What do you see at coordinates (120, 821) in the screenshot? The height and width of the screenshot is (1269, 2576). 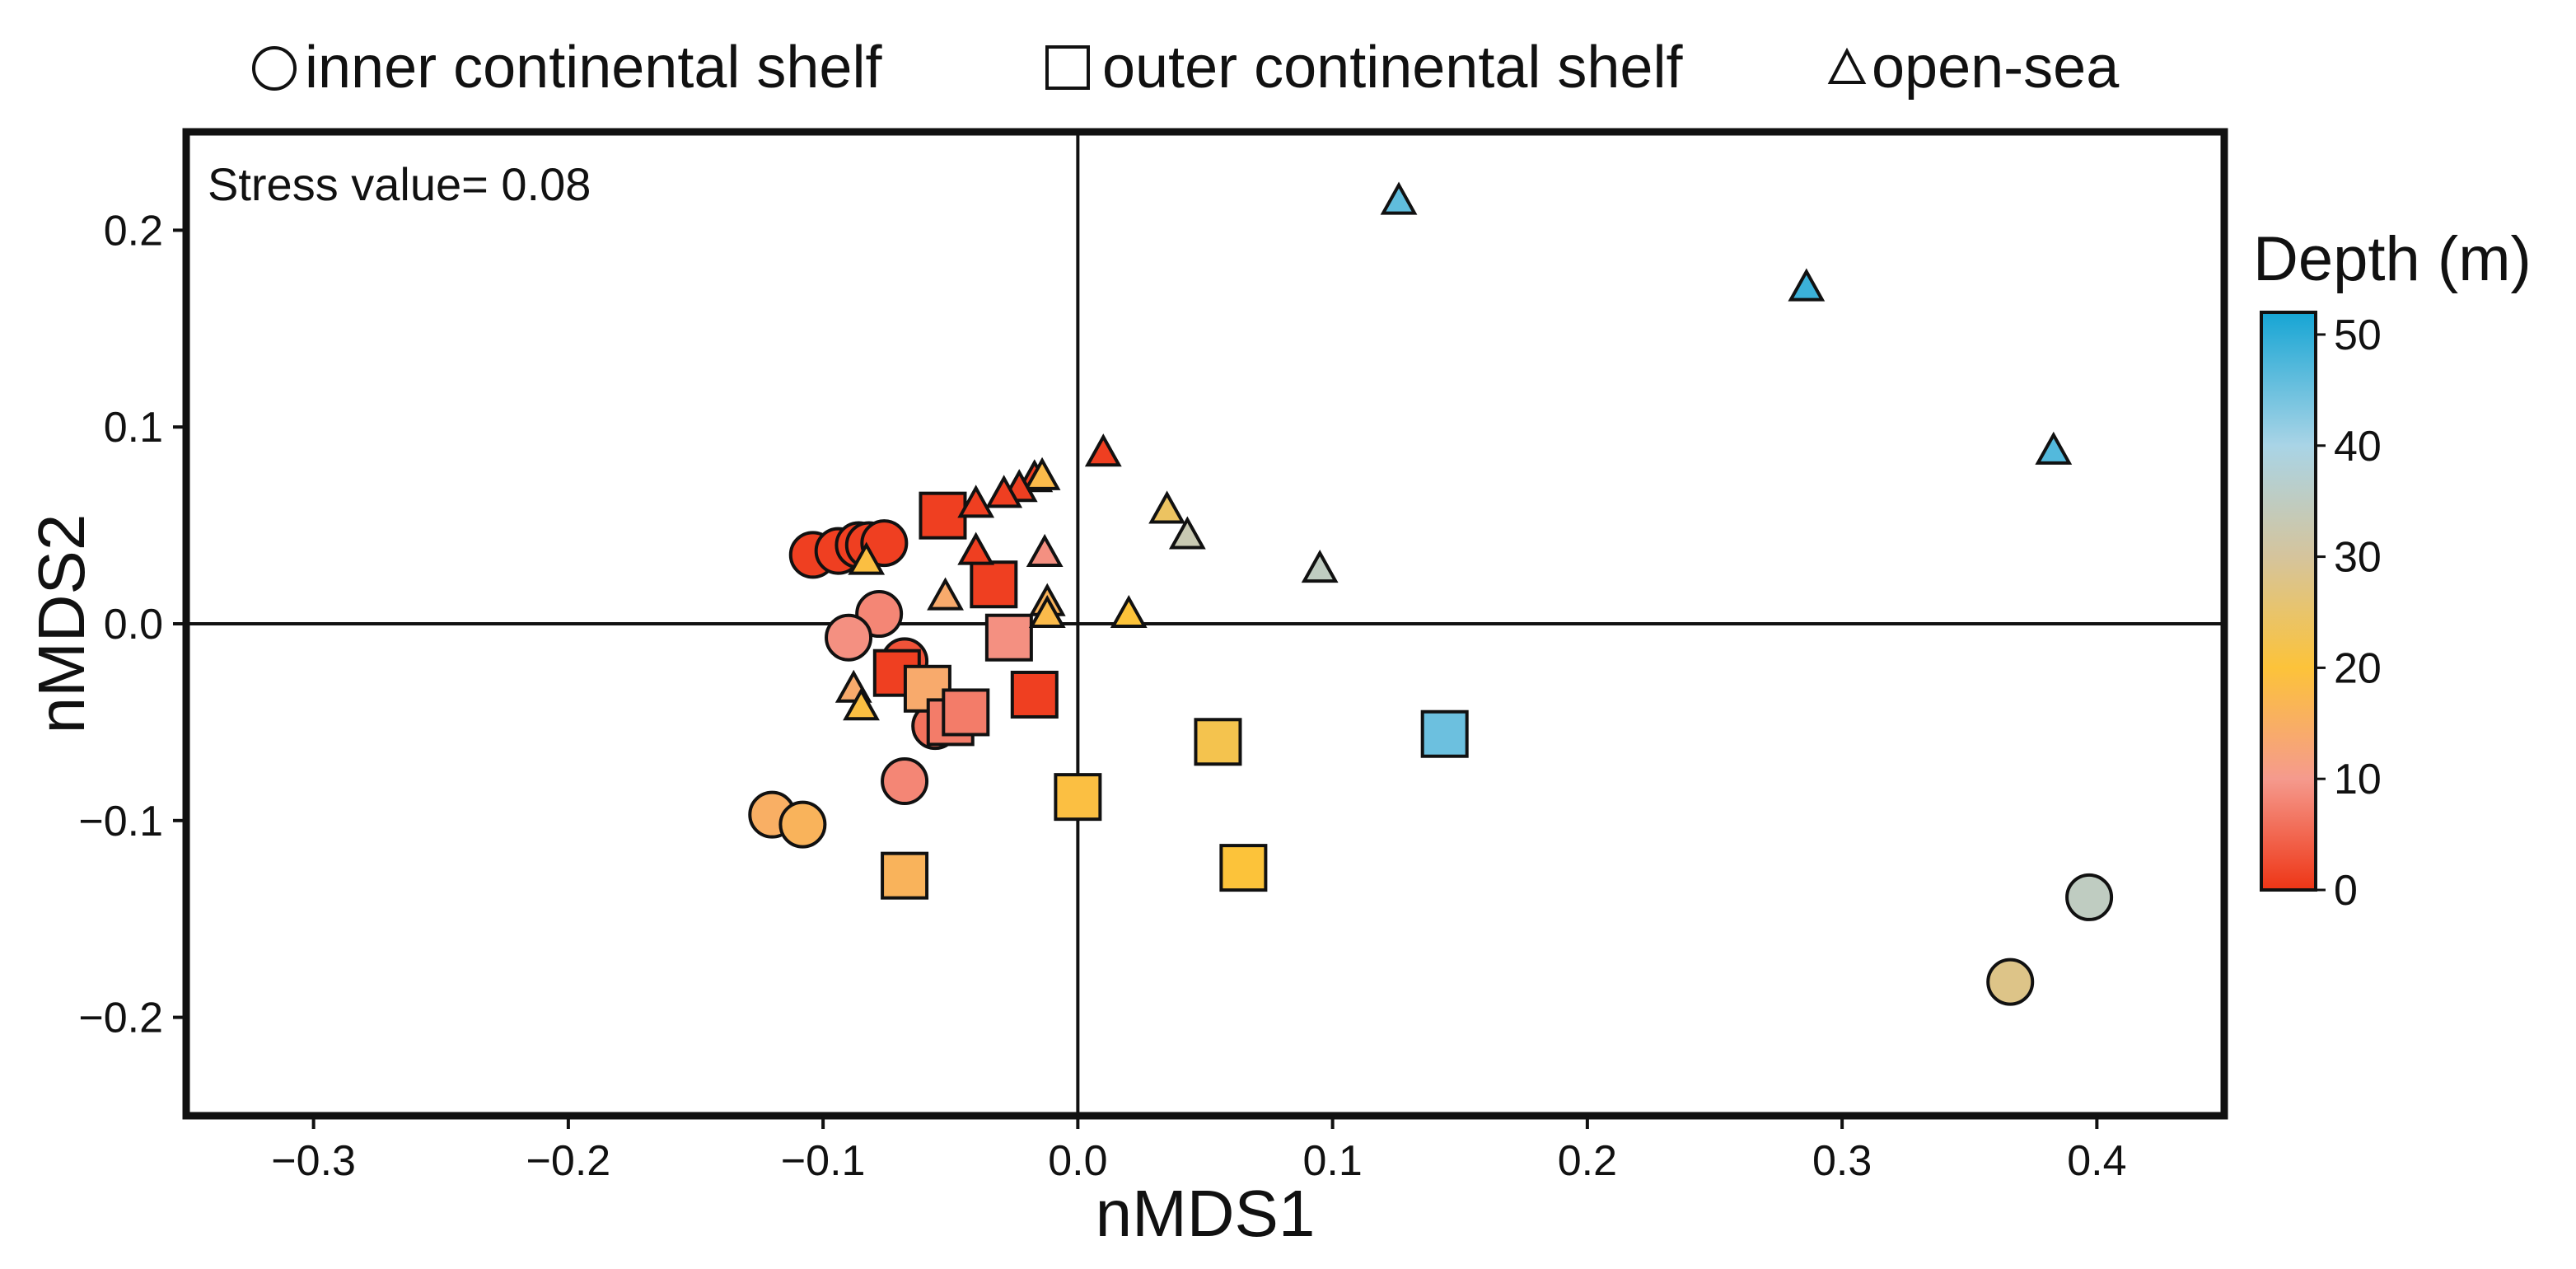 I see `y-tick-label: −0.1` at bounding box center [120, 821].